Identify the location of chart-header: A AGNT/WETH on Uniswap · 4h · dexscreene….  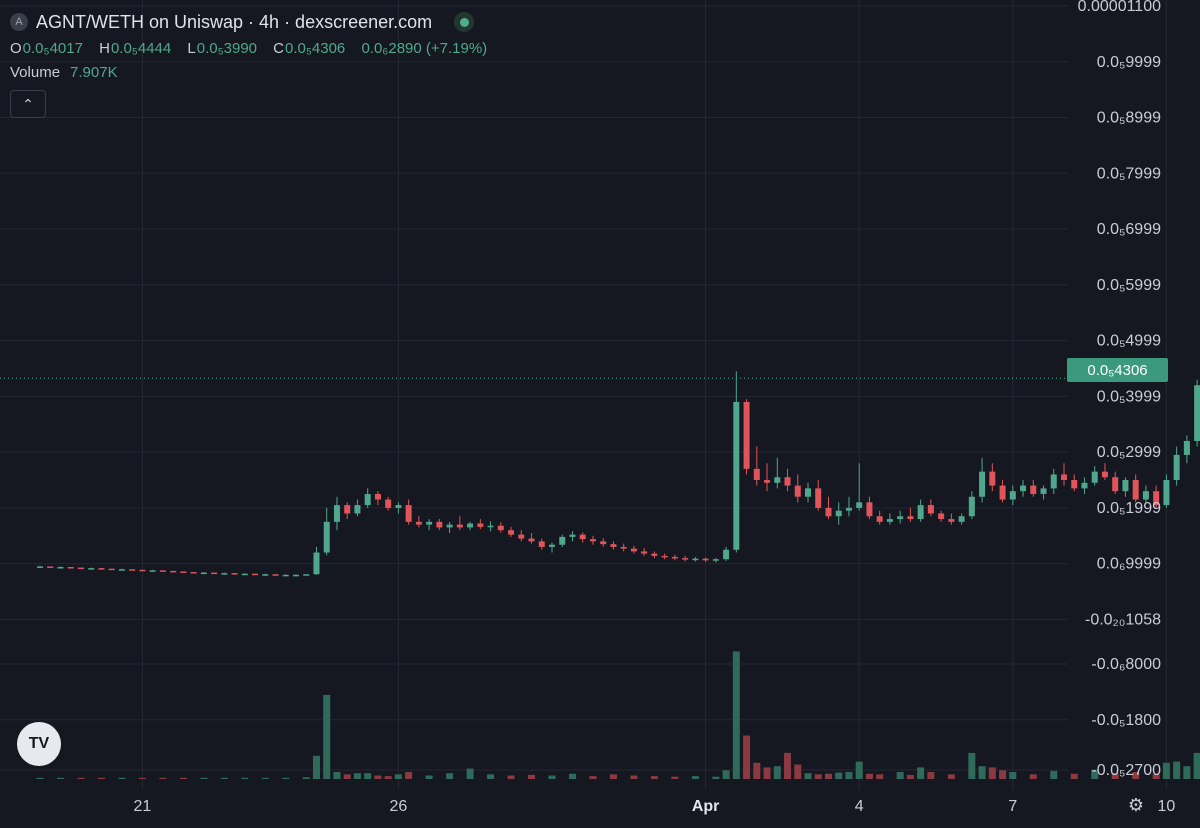
(254, 64).